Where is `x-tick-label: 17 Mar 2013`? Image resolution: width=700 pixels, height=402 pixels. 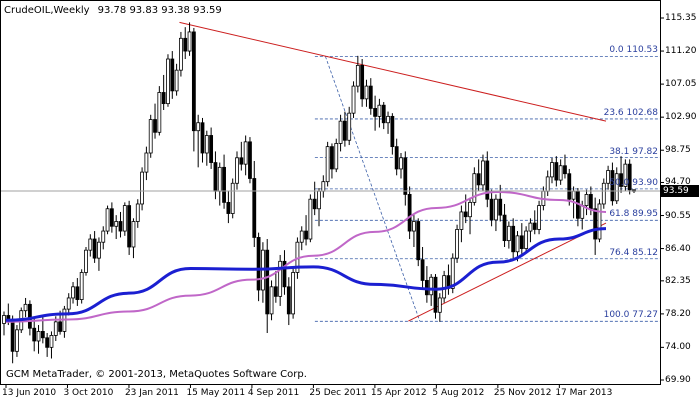
x-tick-label: 17 Mar 2013 is located at coordinates (584, 393).